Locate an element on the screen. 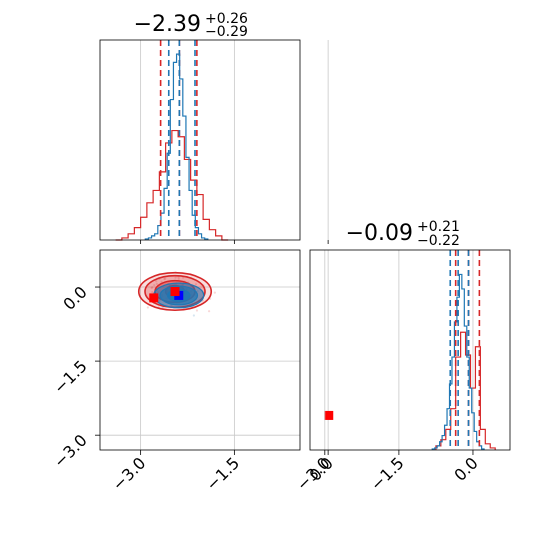  title-1-main: −2.39 is located at coordinates (167, 24).